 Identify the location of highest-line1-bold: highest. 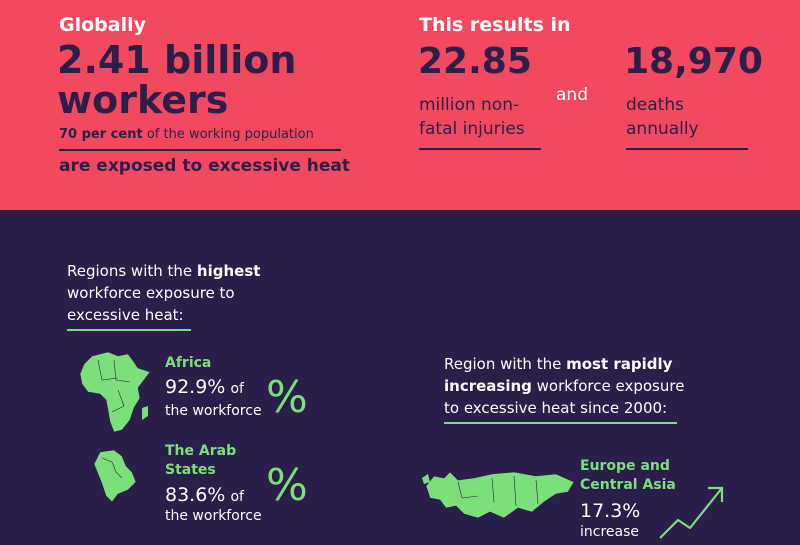
(228, 271).